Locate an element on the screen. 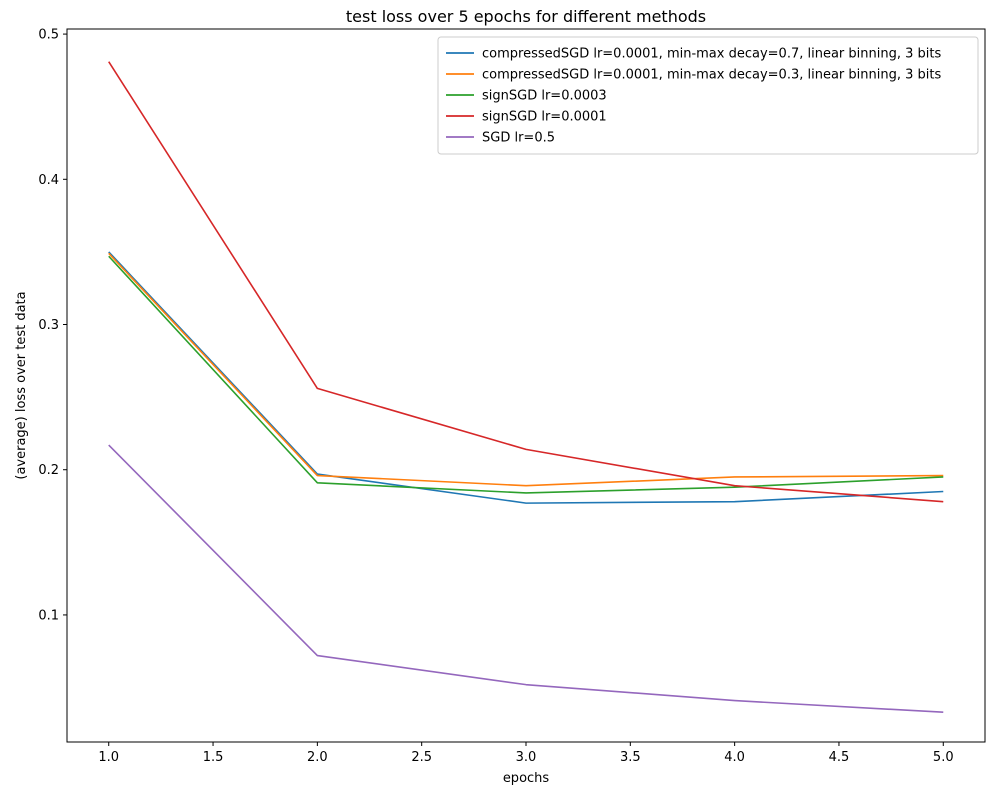 The width and height of the screenshot is (1000, 800). y-axis: 0.1 0.2 0.3 0.4 0.5 is located at coordinates (52, 325).